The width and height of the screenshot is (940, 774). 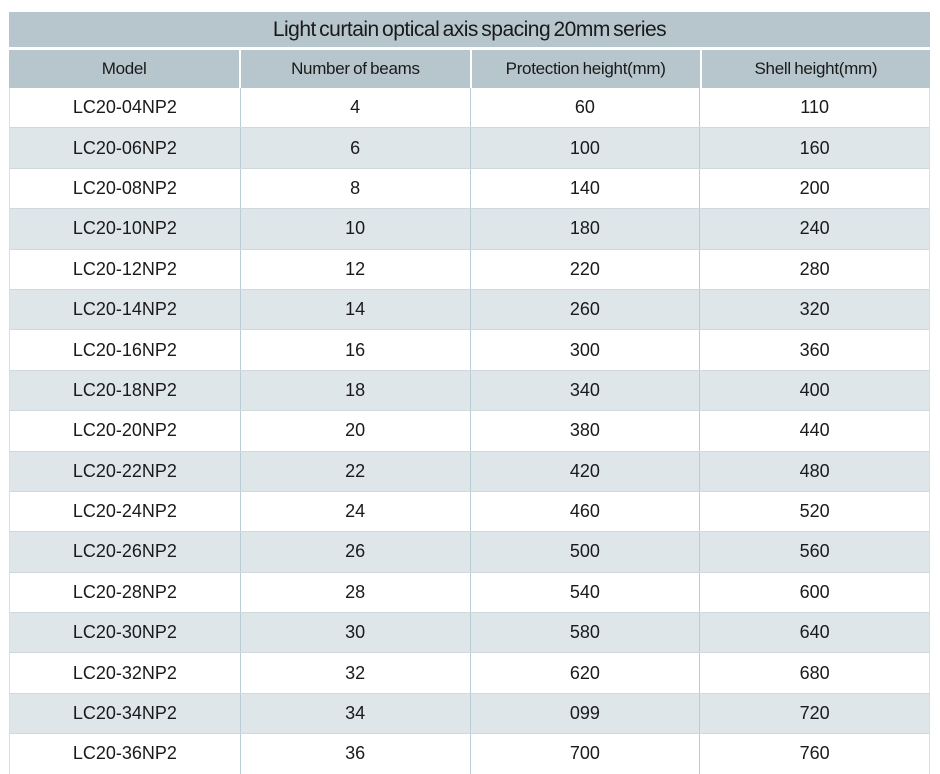 I want to click on protection-height-cell: 140, so click(x=584, y=188).